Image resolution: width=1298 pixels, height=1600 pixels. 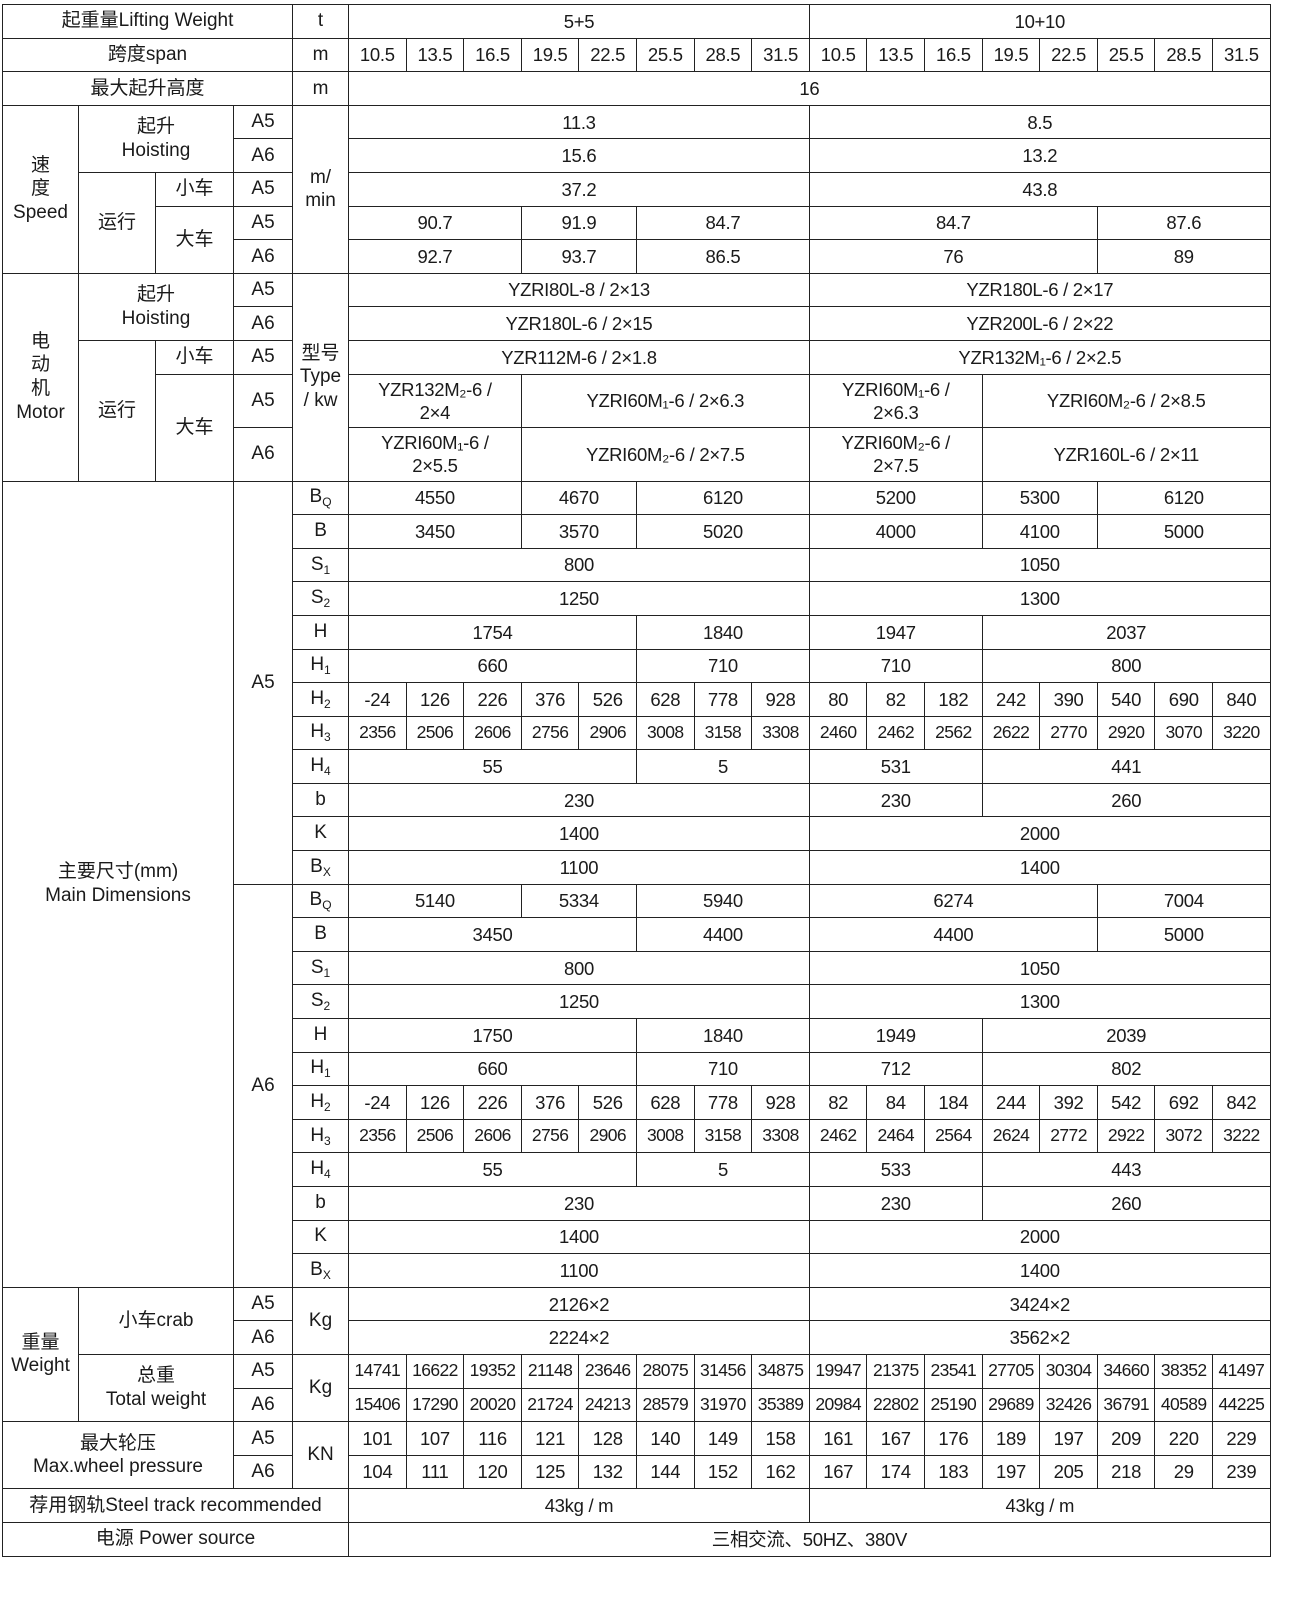 I want to click on value-cell: 443, so click(x=1126, y=1169).